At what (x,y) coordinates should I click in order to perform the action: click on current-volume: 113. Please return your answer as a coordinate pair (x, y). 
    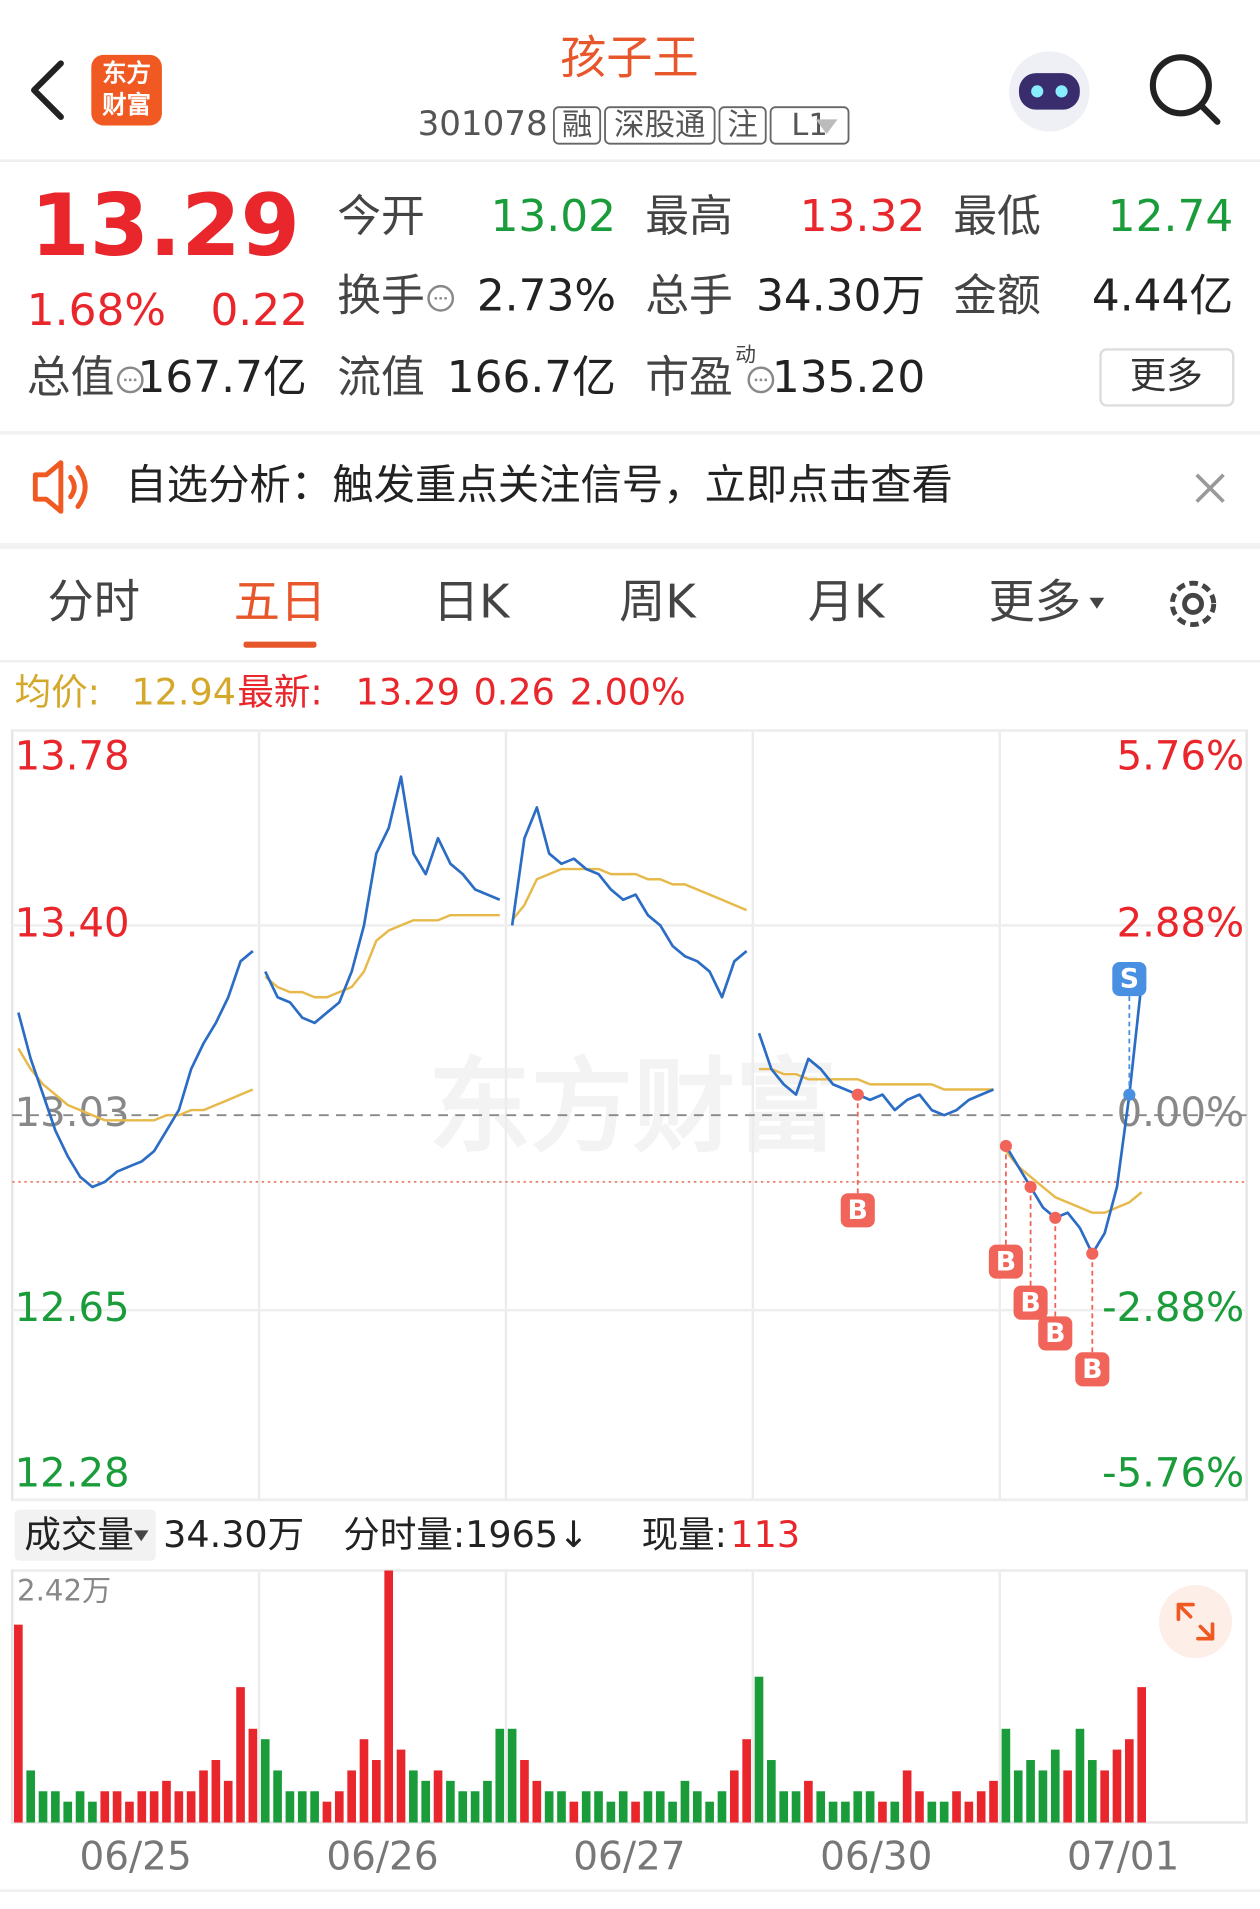
    Looking at the image, I should click on (765, 1534).